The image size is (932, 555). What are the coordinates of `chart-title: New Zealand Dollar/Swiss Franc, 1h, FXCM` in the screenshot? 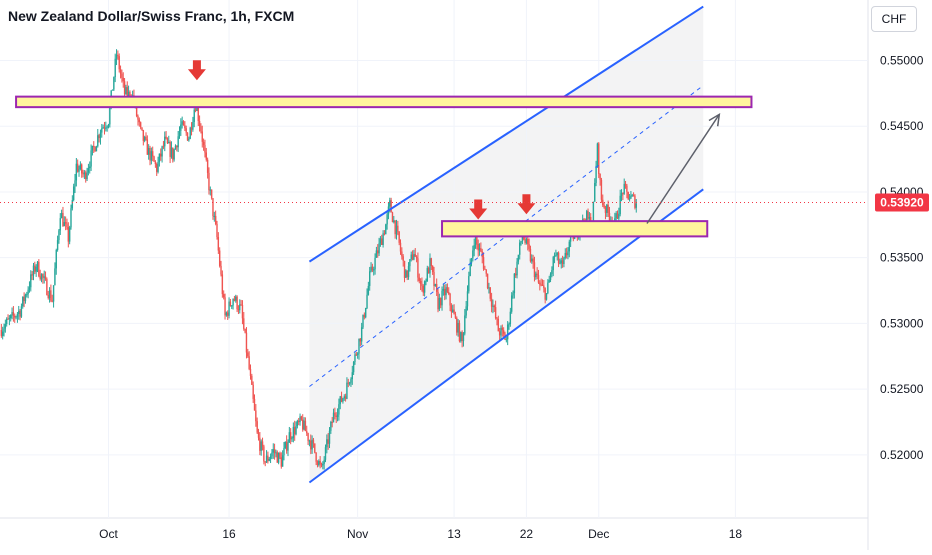 It's located at (151, 16).